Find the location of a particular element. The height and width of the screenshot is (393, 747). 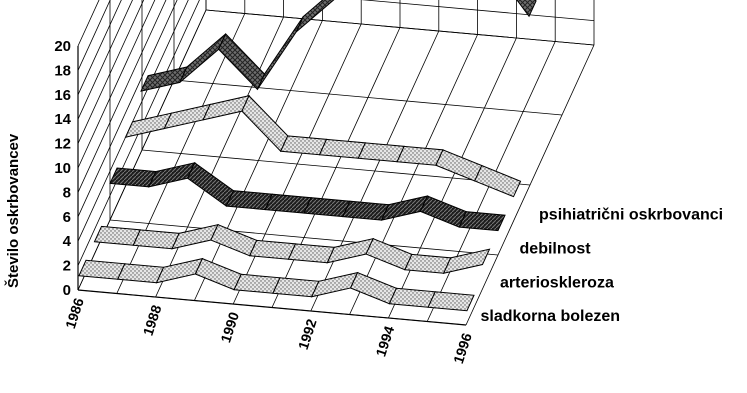

x-tick-label: 1996 is located at coordinates (462, 348).